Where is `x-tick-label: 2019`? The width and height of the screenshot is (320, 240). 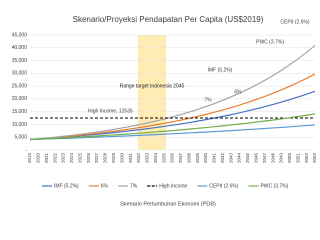
x-tick-label: 2019 is located at coordinates (29, 158).